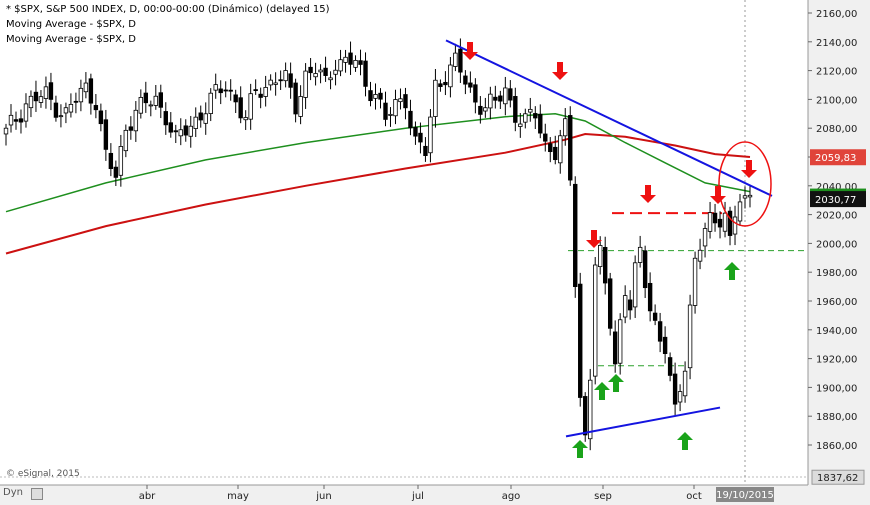  Describe the element at coordinates (836, 43) in the screenshot. I see `y-tick-label: 2140,00` at that location.